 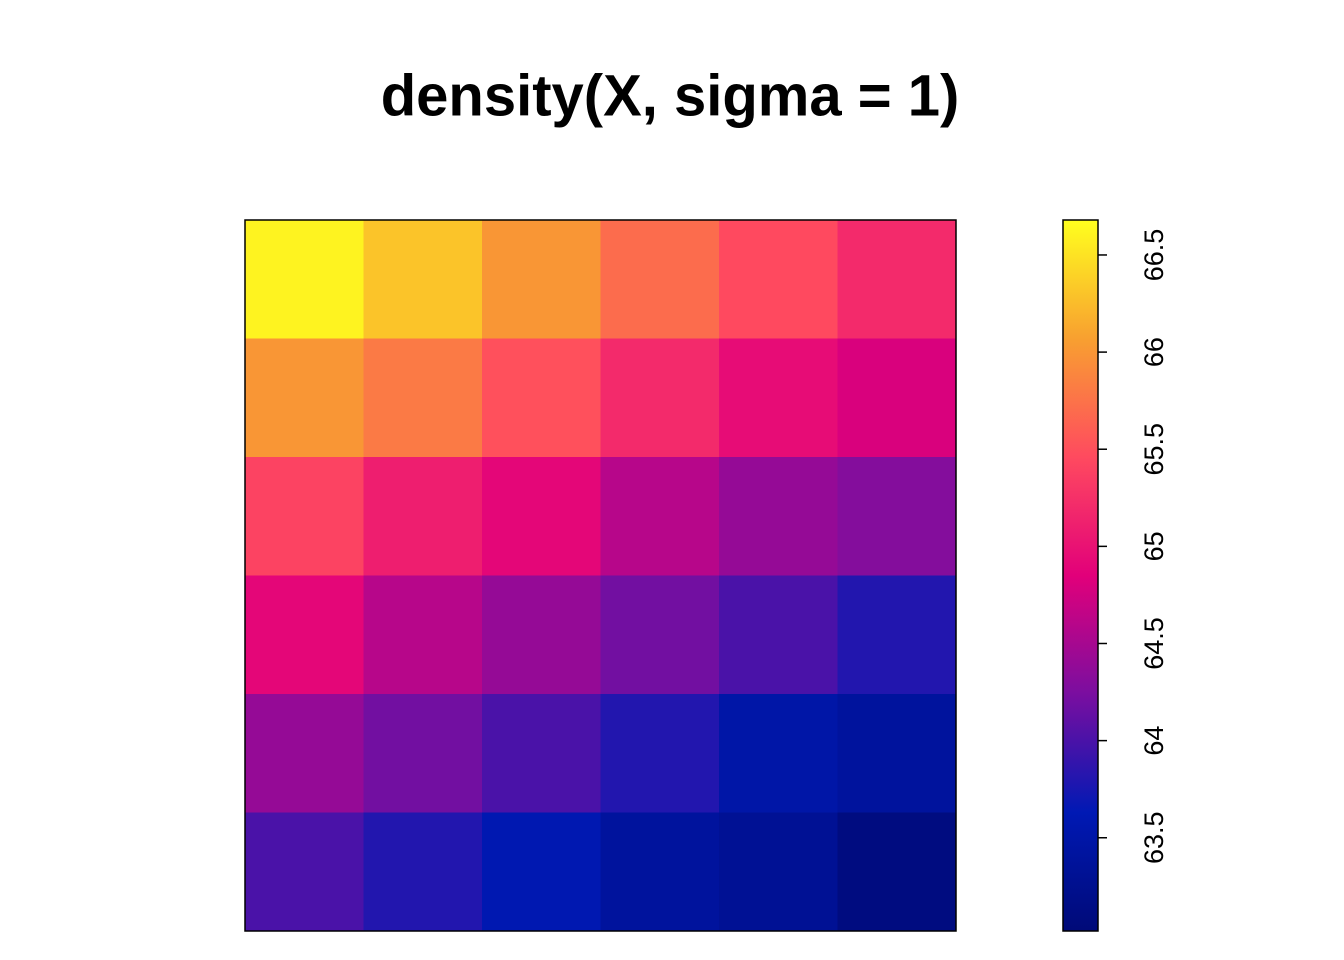 What do you see at coordinates (670, 95) in the screenshot?
I see `chart-title: density(X, sigma = 1)` at bounding box center [670, 95].